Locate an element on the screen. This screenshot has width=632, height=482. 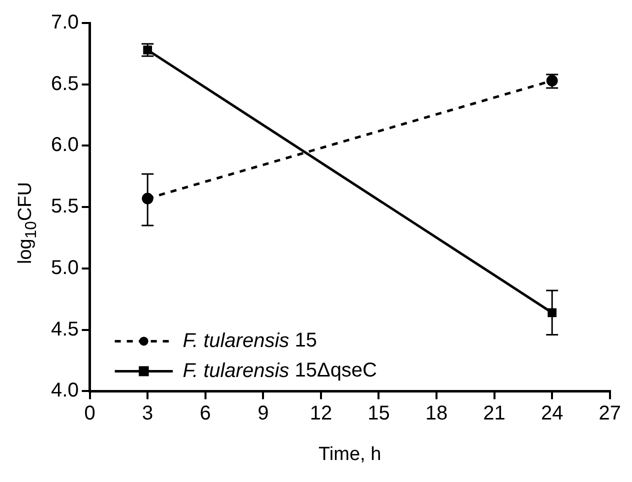
x-tick-label: 0 is located at coordinates (90, 413).